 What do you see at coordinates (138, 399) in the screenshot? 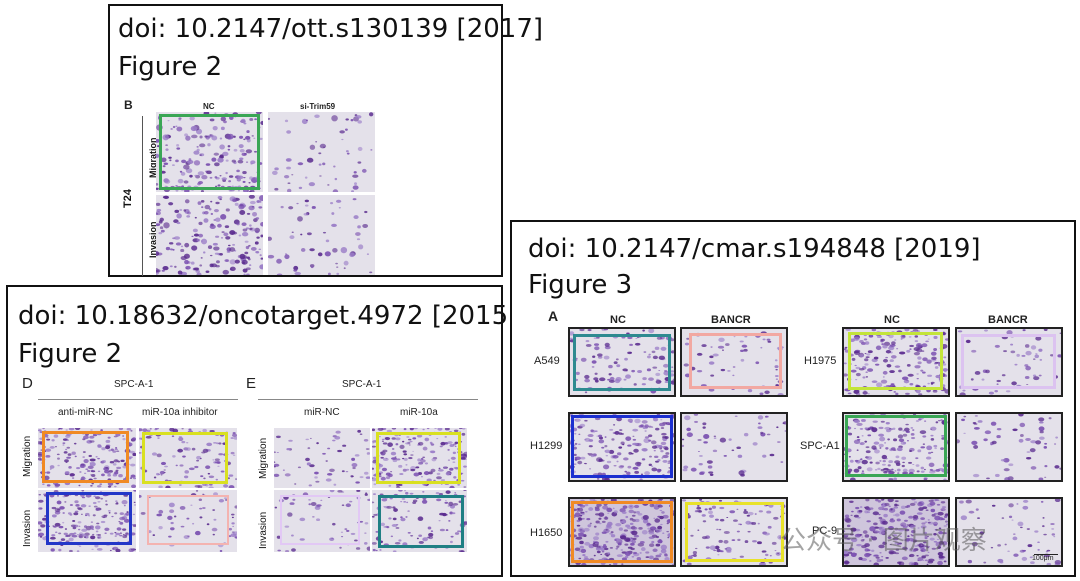
I see `header-rule-d` at bounding box center [138, 399].